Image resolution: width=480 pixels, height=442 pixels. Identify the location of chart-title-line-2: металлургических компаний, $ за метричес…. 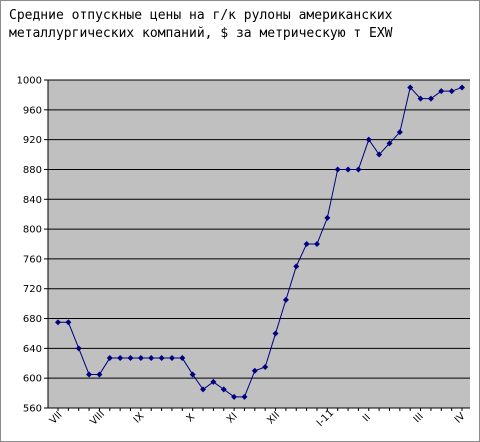
(201, 33).